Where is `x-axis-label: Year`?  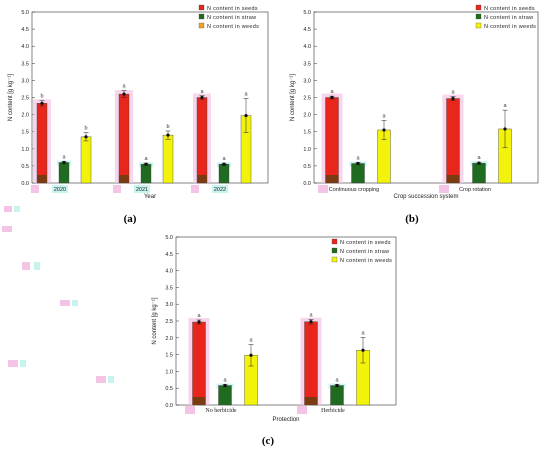
x-axis-label: Year is located at coordinates (150, 197).